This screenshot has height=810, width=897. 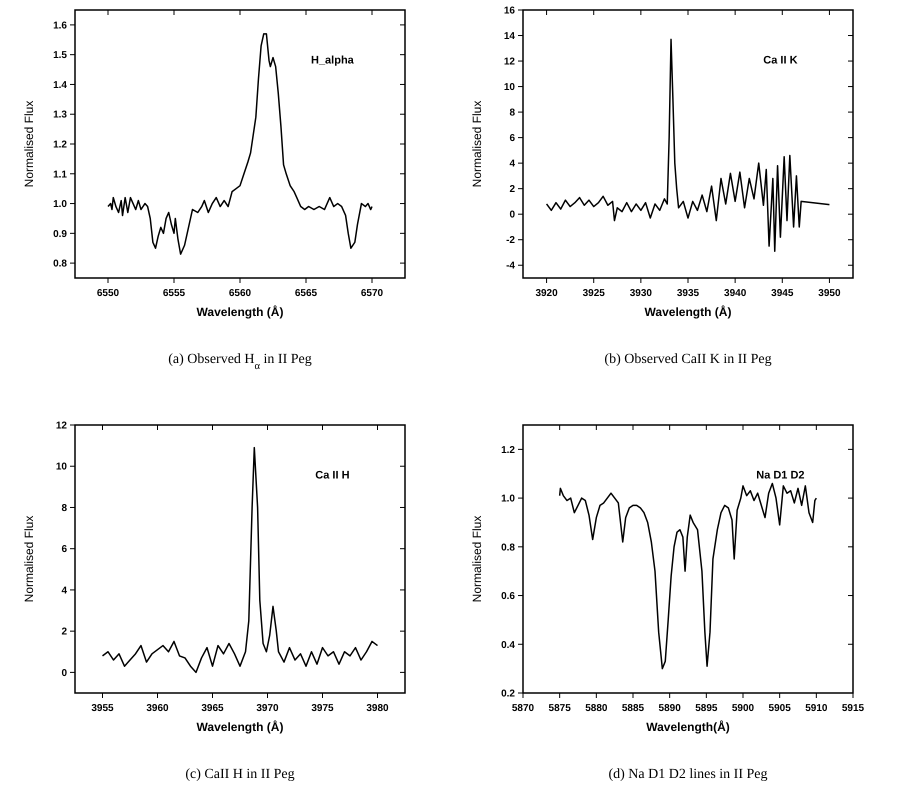 What do you see at coordinates (268, 708) in the screenshot?
I see `x-tick-label: 3970` at bounding box center [268, 708].